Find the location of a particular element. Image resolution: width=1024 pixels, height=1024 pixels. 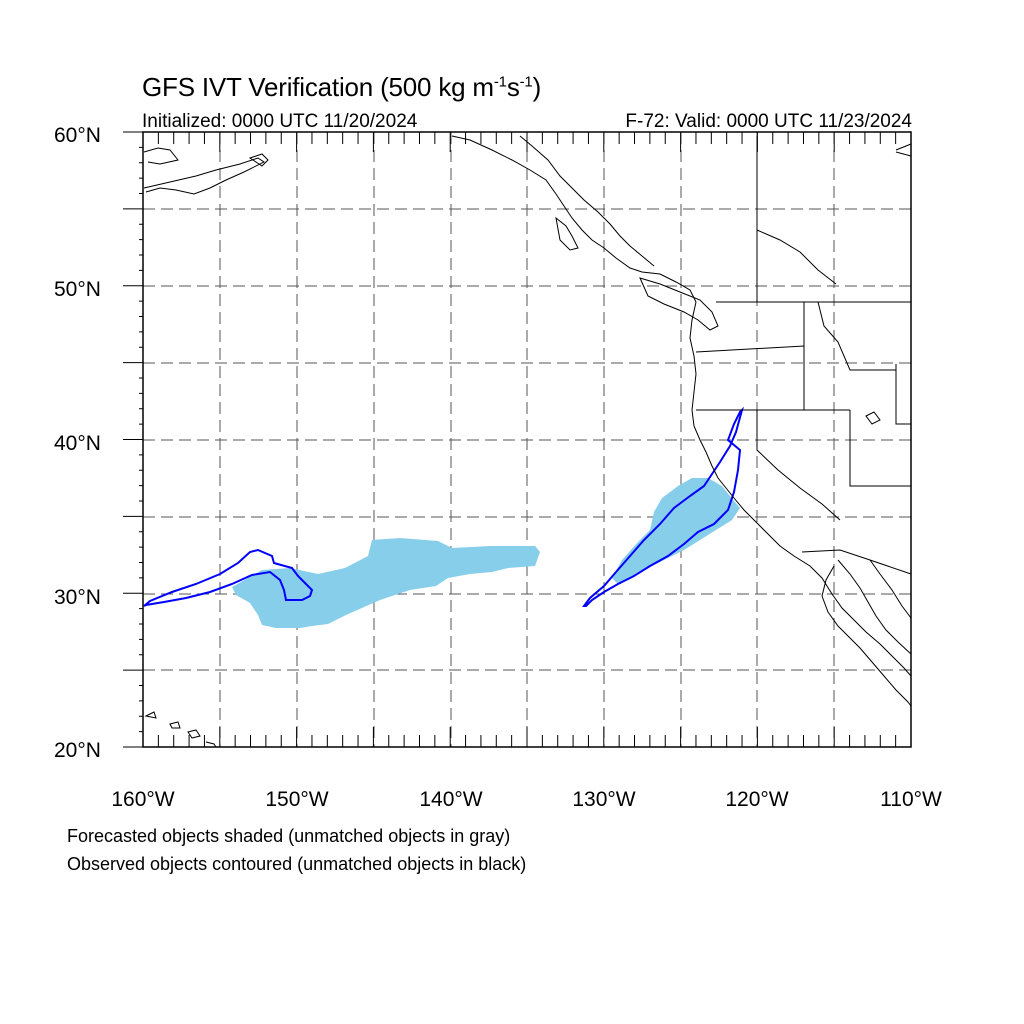

lon-label-140: 140°W is located at coordinates (450, 799).